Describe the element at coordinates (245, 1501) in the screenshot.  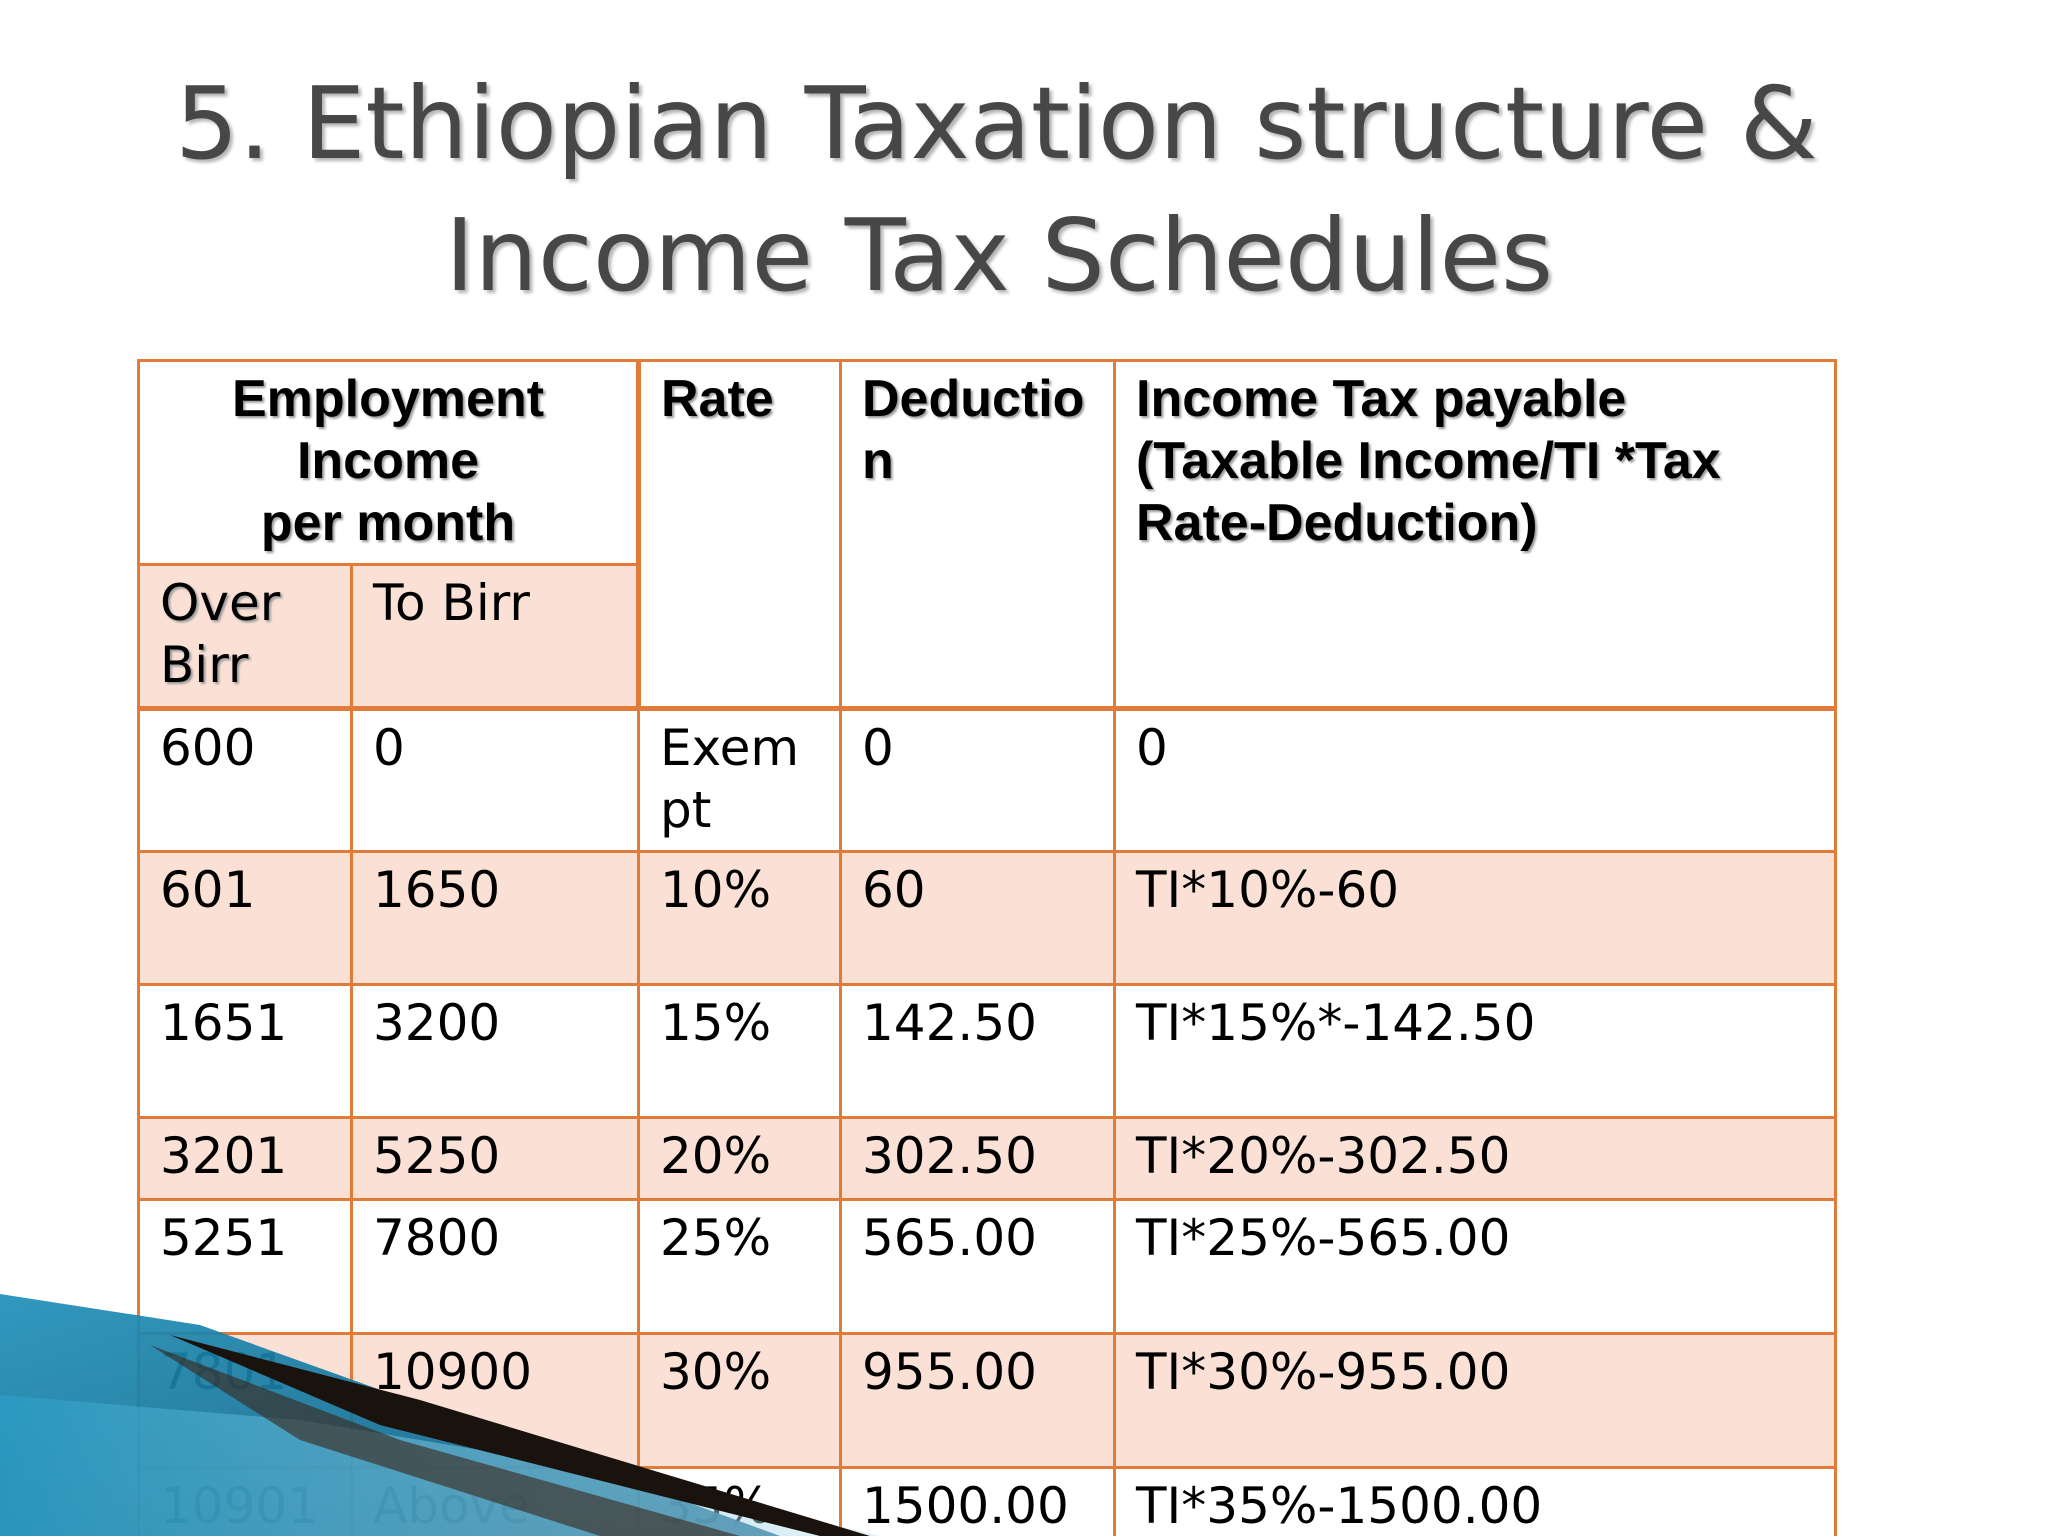
I see `cell-over: 10901` at that location.